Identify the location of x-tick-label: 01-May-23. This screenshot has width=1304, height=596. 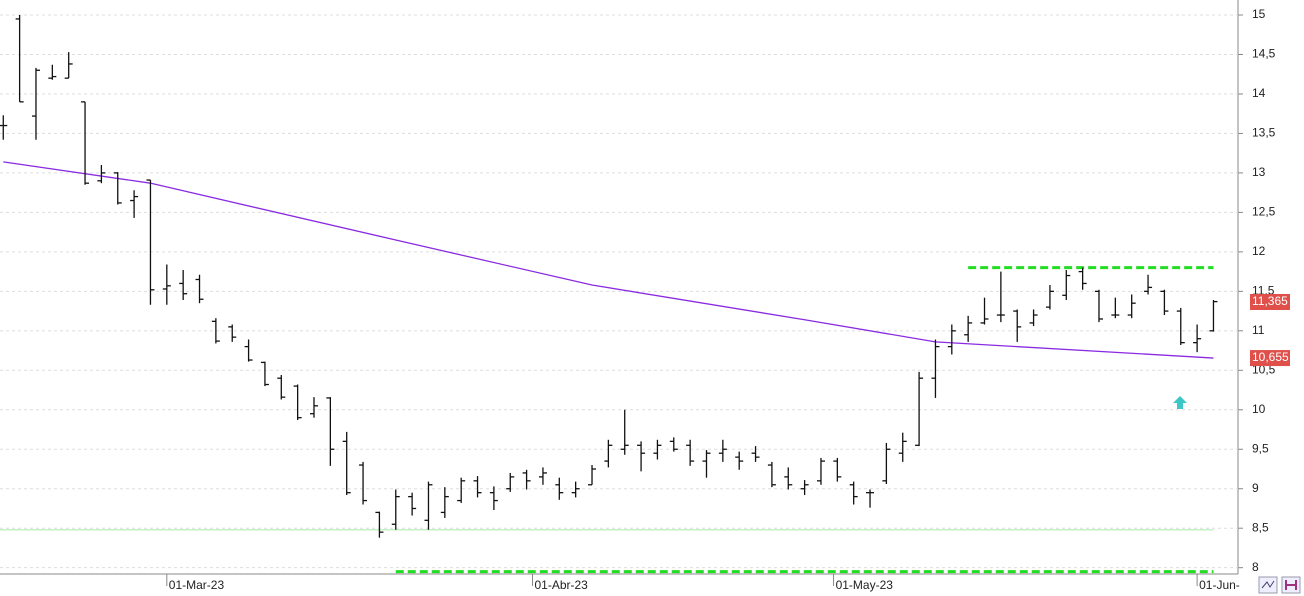
(865, 585).